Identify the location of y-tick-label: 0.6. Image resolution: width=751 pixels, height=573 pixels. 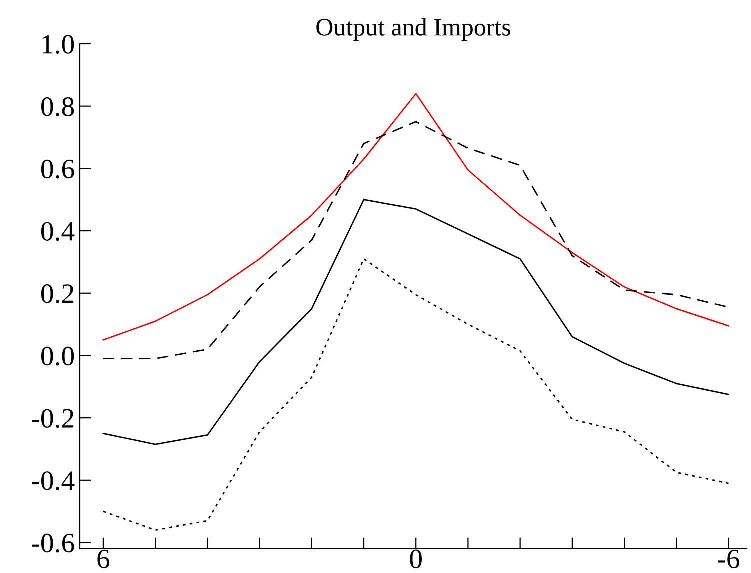
(57, 169).